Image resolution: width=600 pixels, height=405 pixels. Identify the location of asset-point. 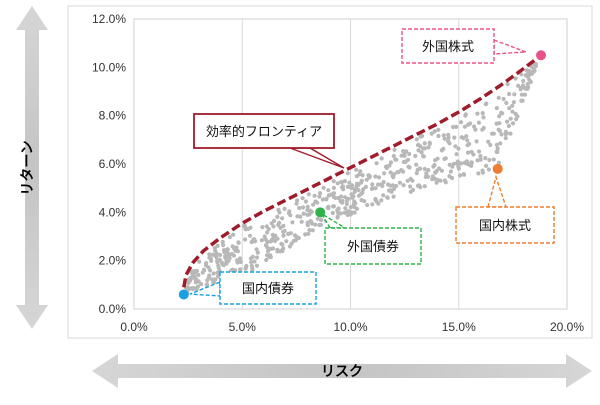
(183, 294).